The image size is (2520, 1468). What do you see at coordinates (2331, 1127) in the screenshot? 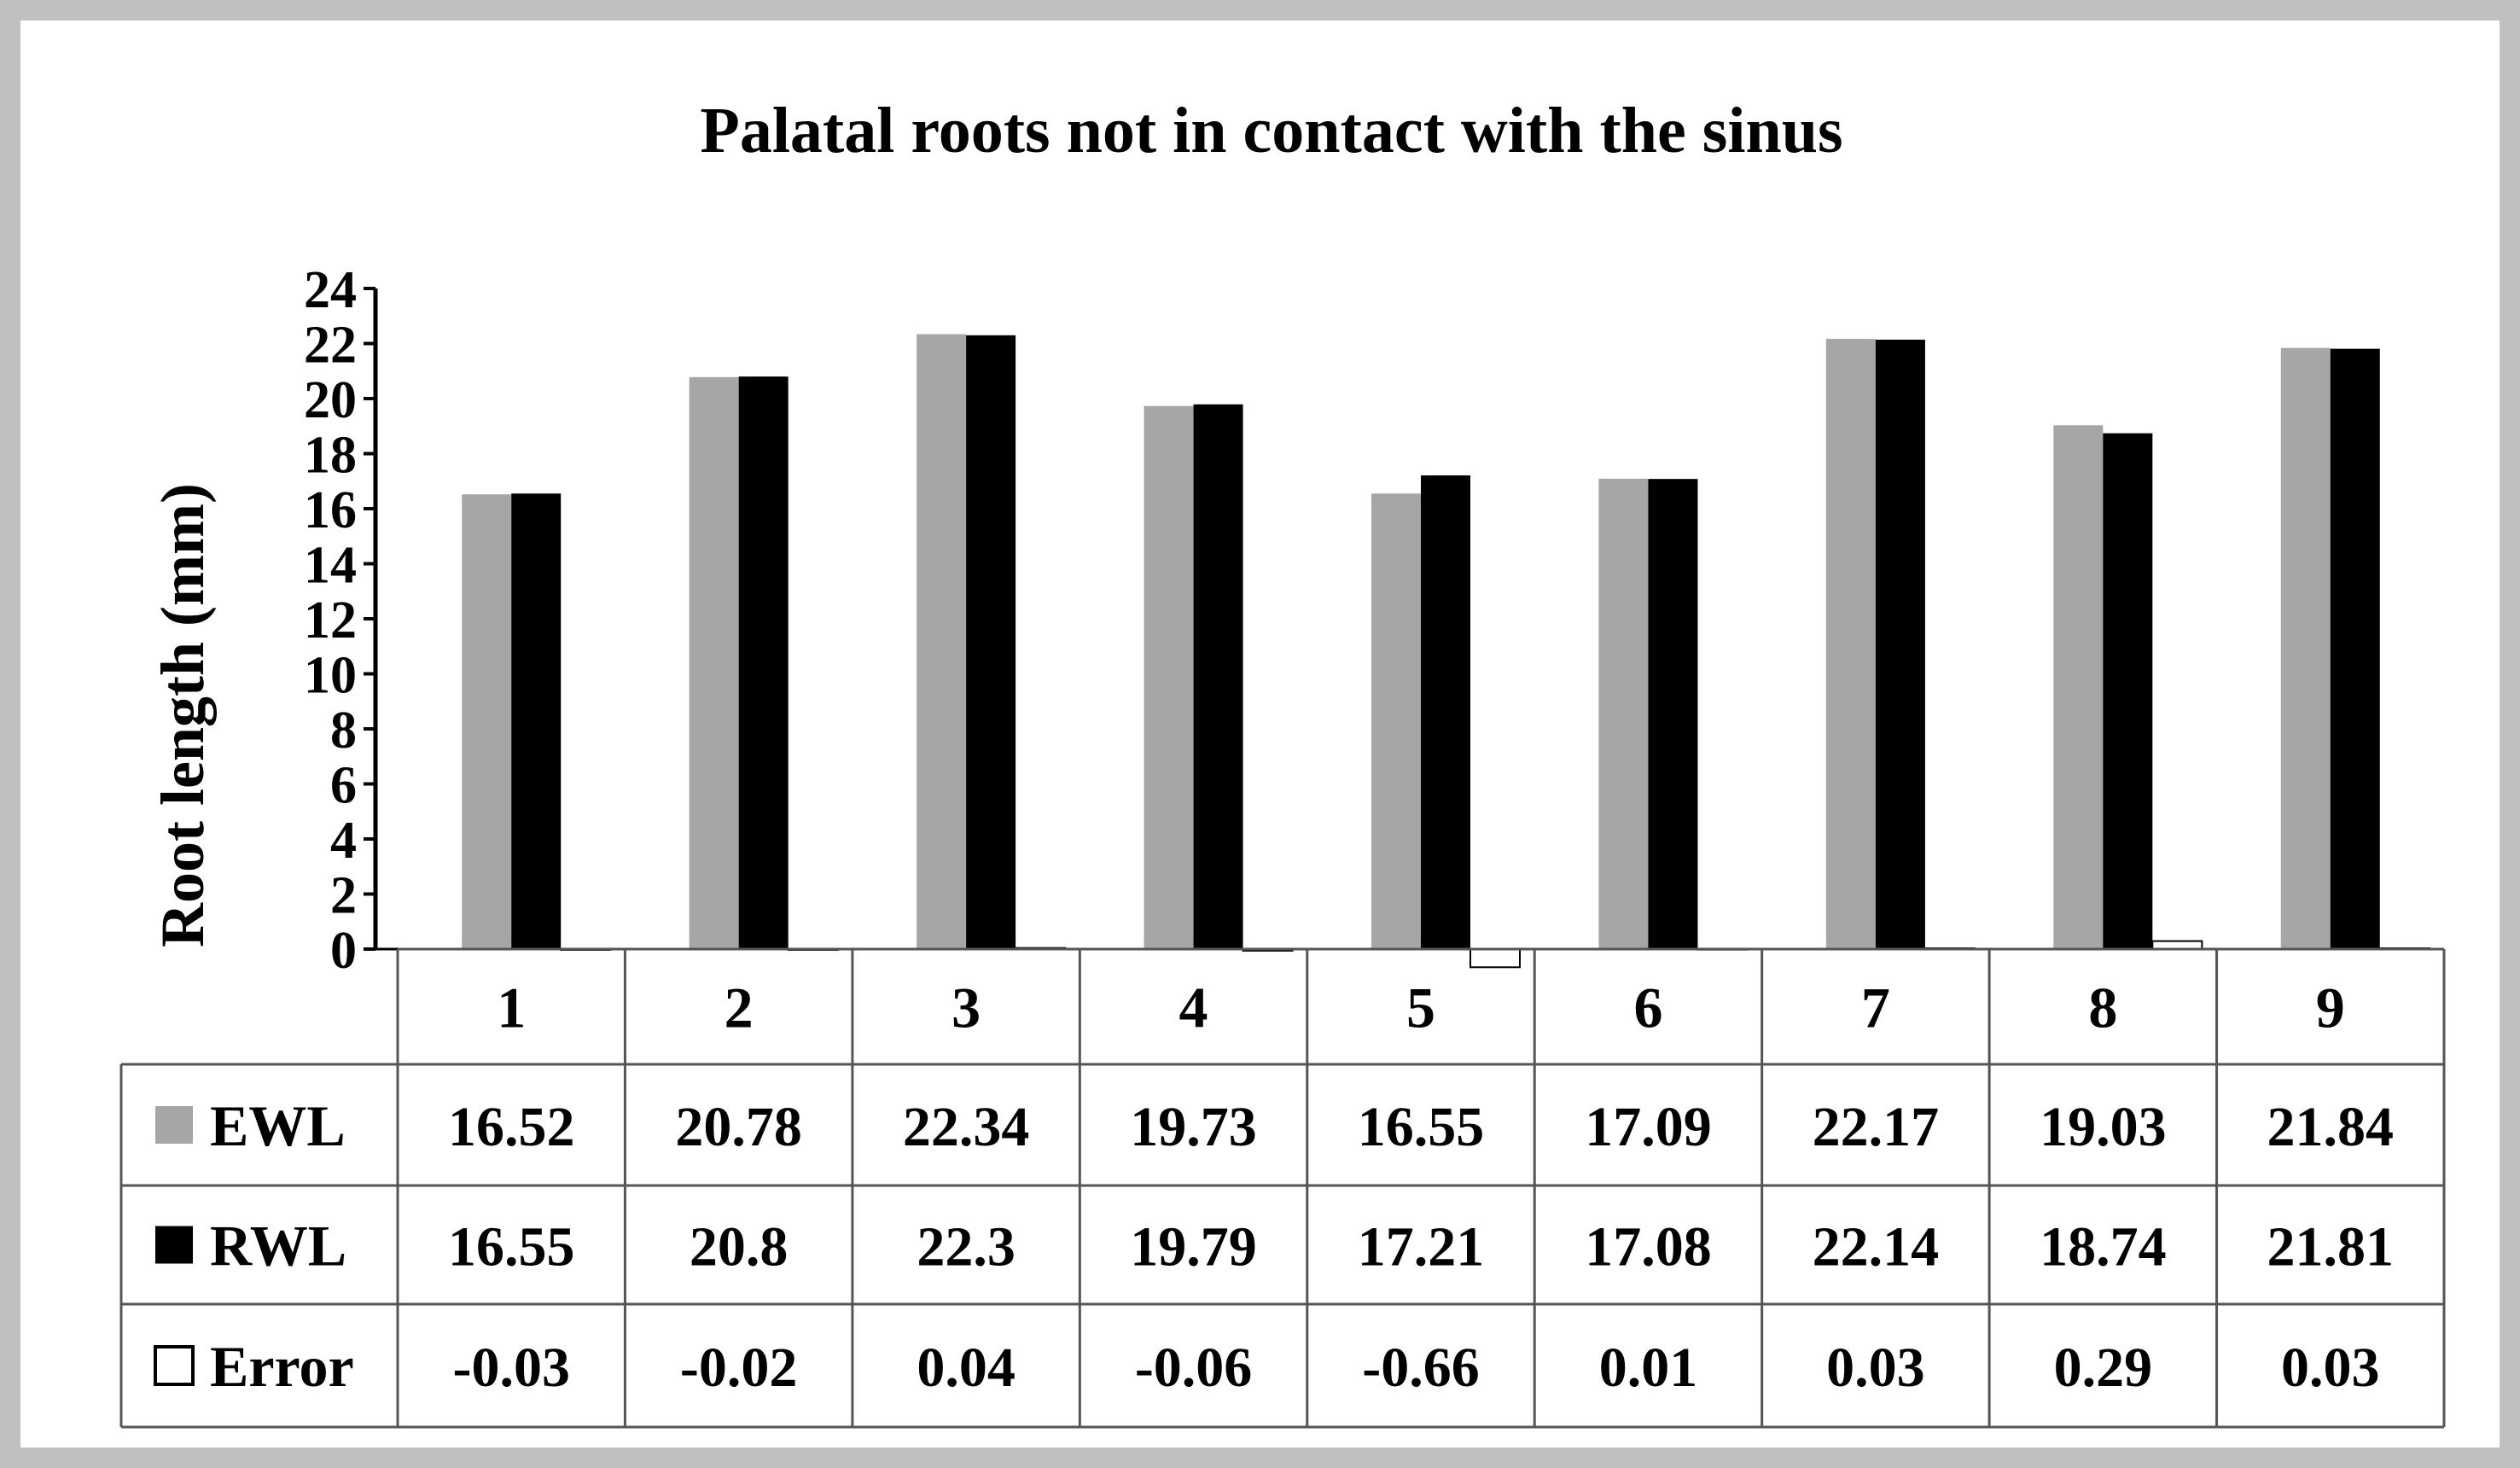
I see `table-cell-ewl: 21.84` at bounding box center [2331, 1127].